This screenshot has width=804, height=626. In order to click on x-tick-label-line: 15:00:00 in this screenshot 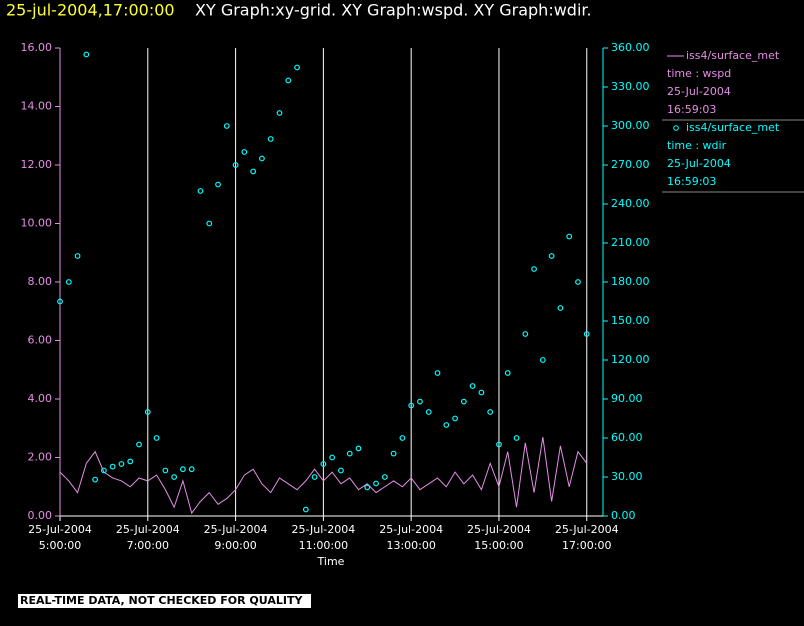, I will do `click(498, 545)`.